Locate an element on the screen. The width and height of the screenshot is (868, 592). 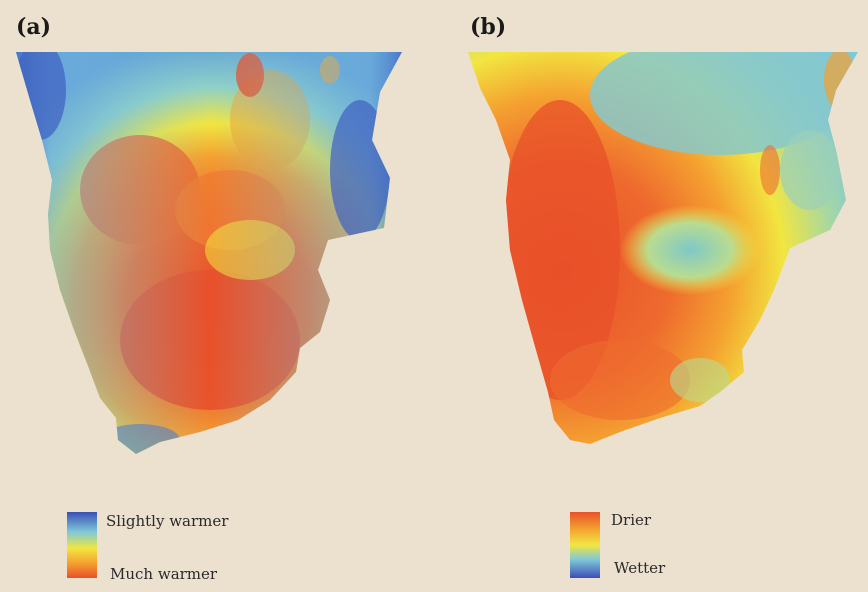
legend-a-colorbar is located at coordinates (82, 545).